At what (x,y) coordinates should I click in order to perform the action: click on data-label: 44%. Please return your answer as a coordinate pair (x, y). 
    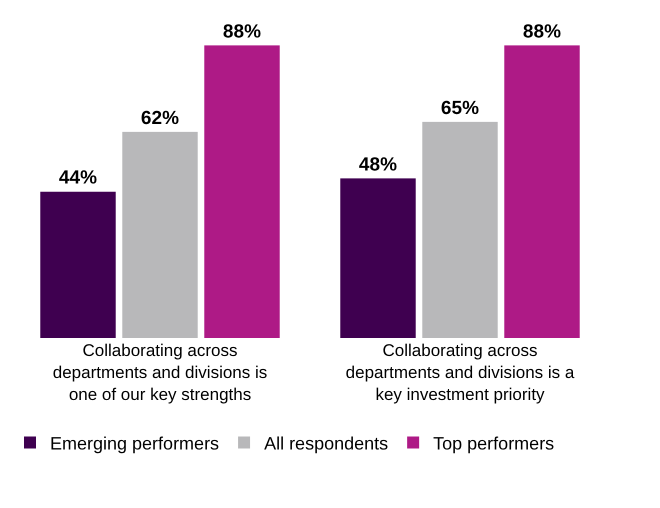
    Looking at the image, I should click on (78, 178).